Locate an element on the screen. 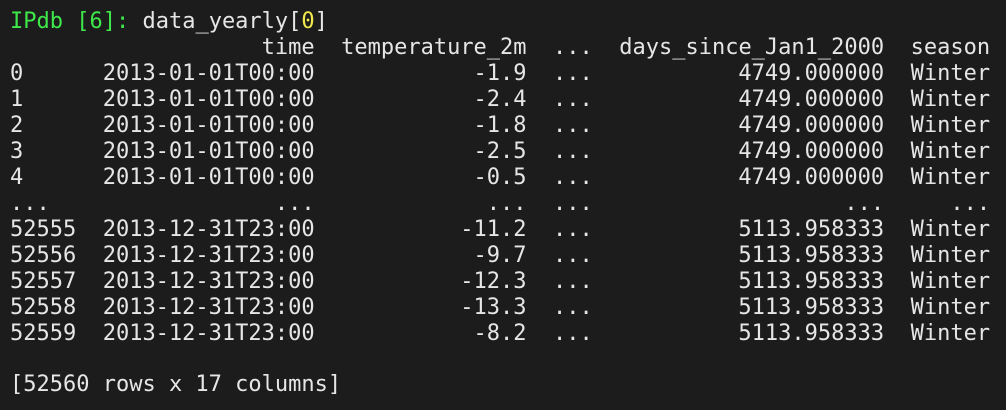 The image size is (1006, 410). row-index: 2 is located at coordinates (17, 125).